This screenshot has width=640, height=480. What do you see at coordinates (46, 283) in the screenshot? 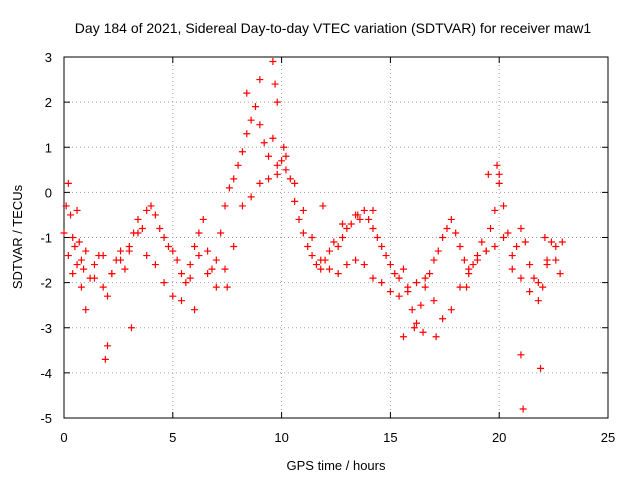
I see `y-tick-label: -2` at bounding box center [46, 283].